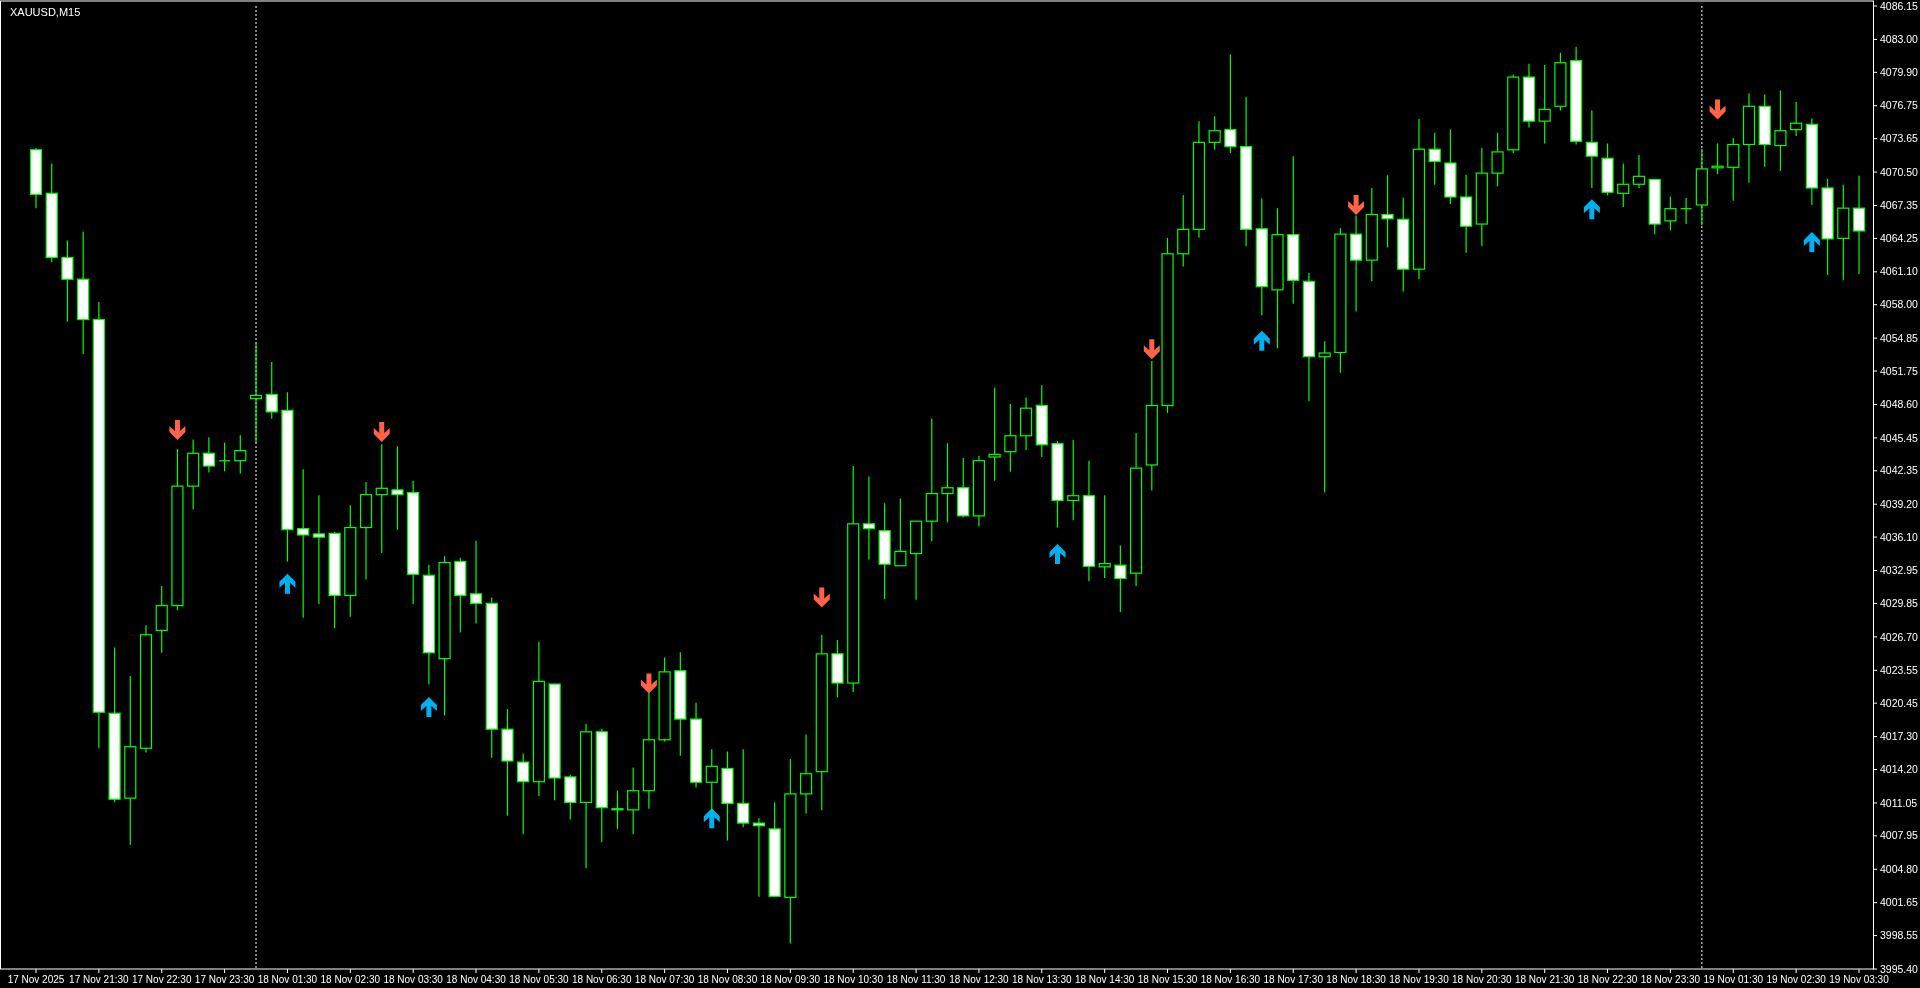 Image resolution: width=1920 pixels, height=988 pixels. Describe the element at coordinates (1104, 979) in the screenshot. I see `x-tick-label: 18 Nov 14:30` at that location.